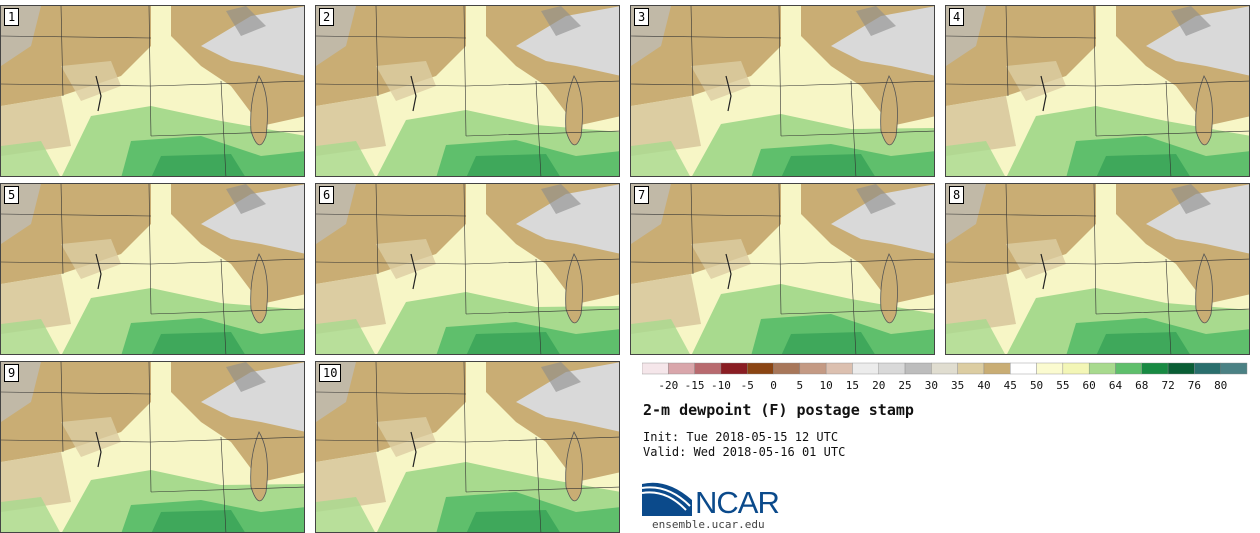 The width and height of the screenshot is (1260, 533). I want to click on ensemble-member-panel: 6, so click(467, 269).